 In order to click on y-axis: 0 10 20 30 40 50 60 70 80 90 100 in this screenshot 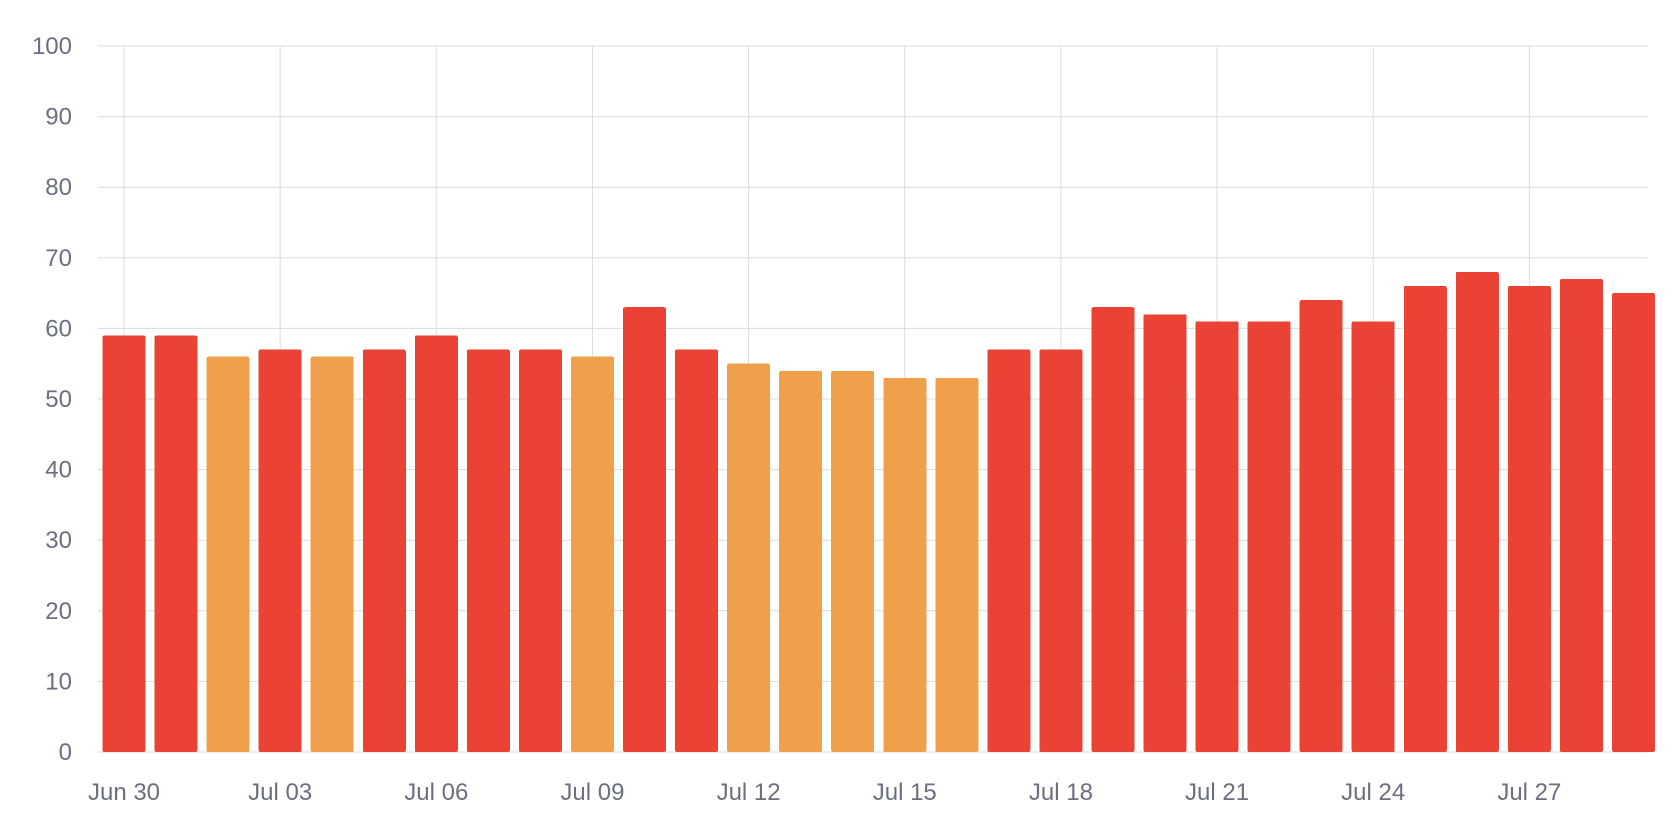, I will do `click(52, 399)`.